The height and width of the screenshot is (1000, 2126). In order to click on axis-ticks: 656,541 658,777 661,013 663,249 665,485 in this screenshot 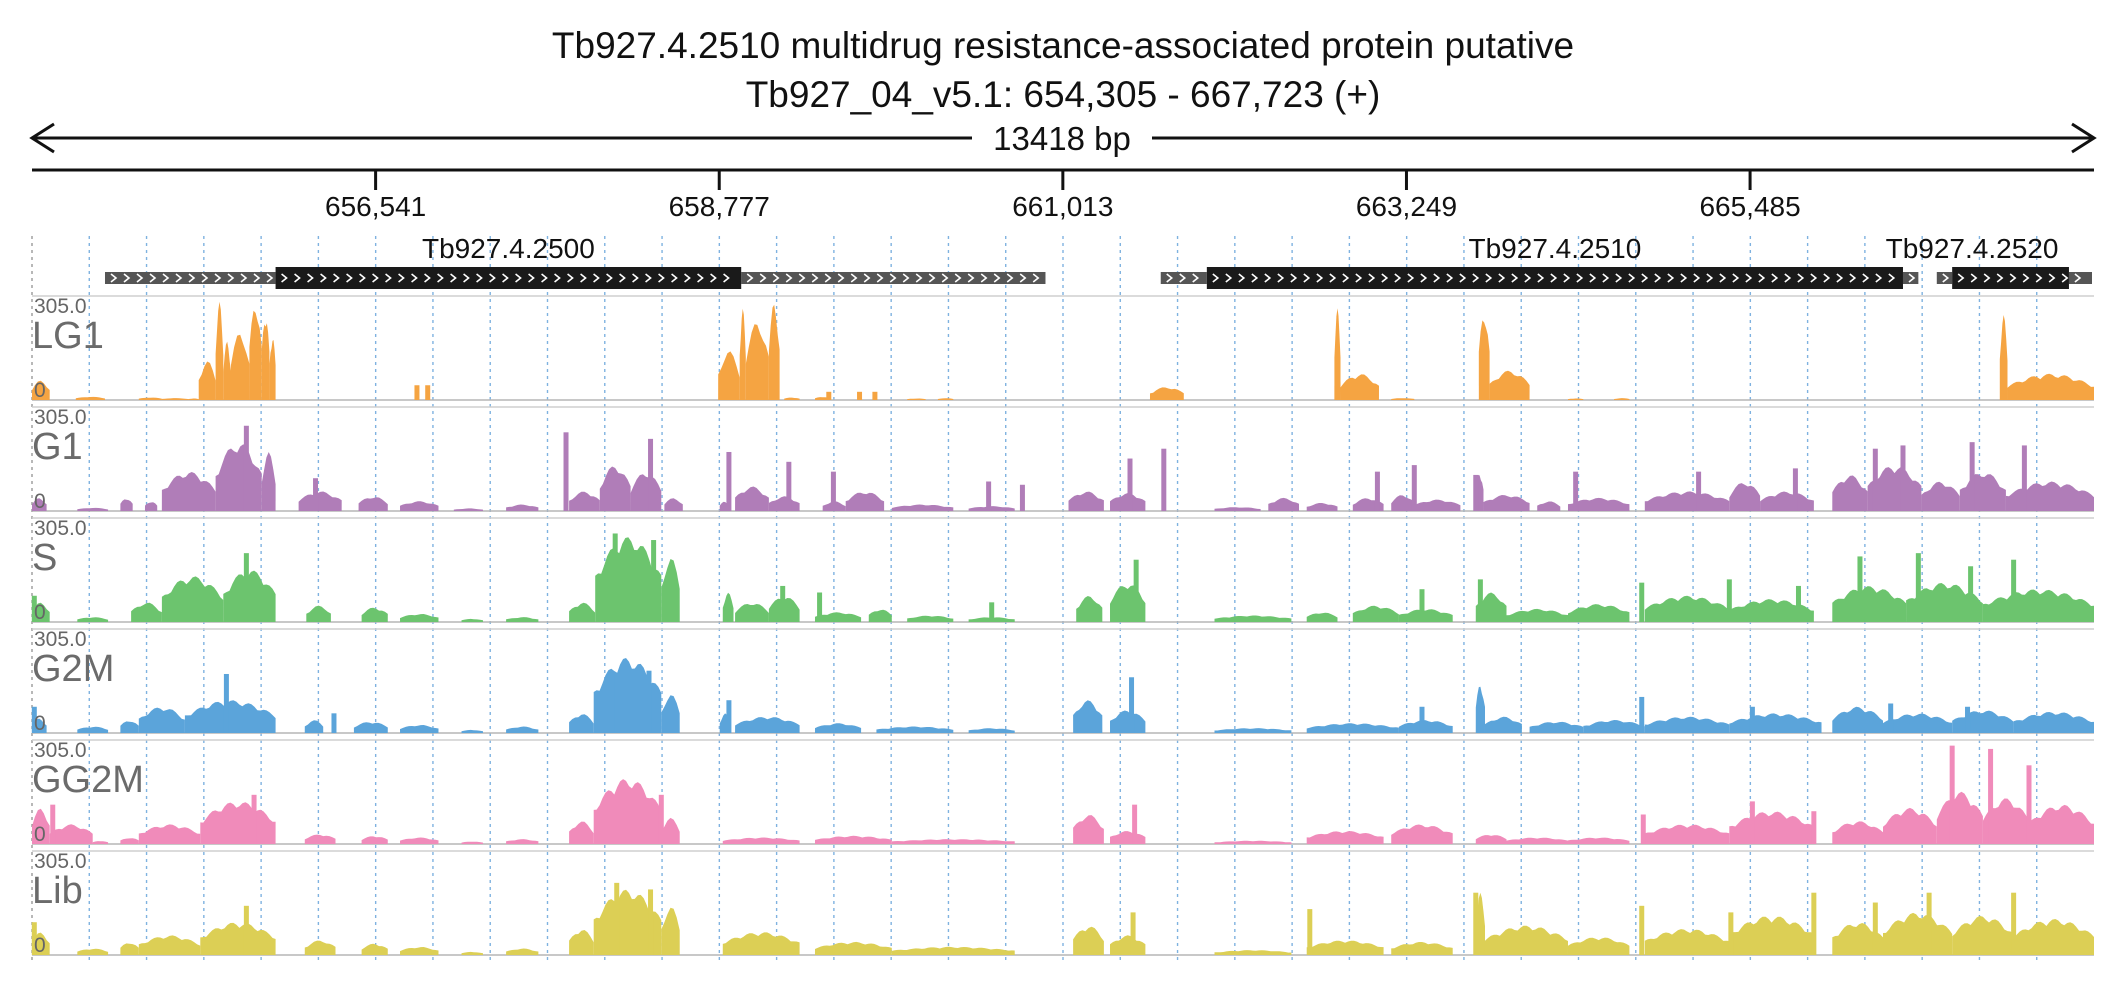, I will do `click(1063, 196)`.